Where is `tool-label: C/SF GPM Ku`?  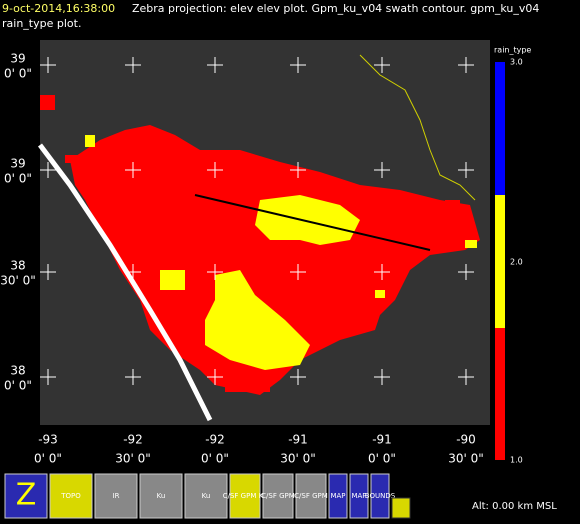
tool-label: C/SF GPM Ku is located at coordinates (245, 496).